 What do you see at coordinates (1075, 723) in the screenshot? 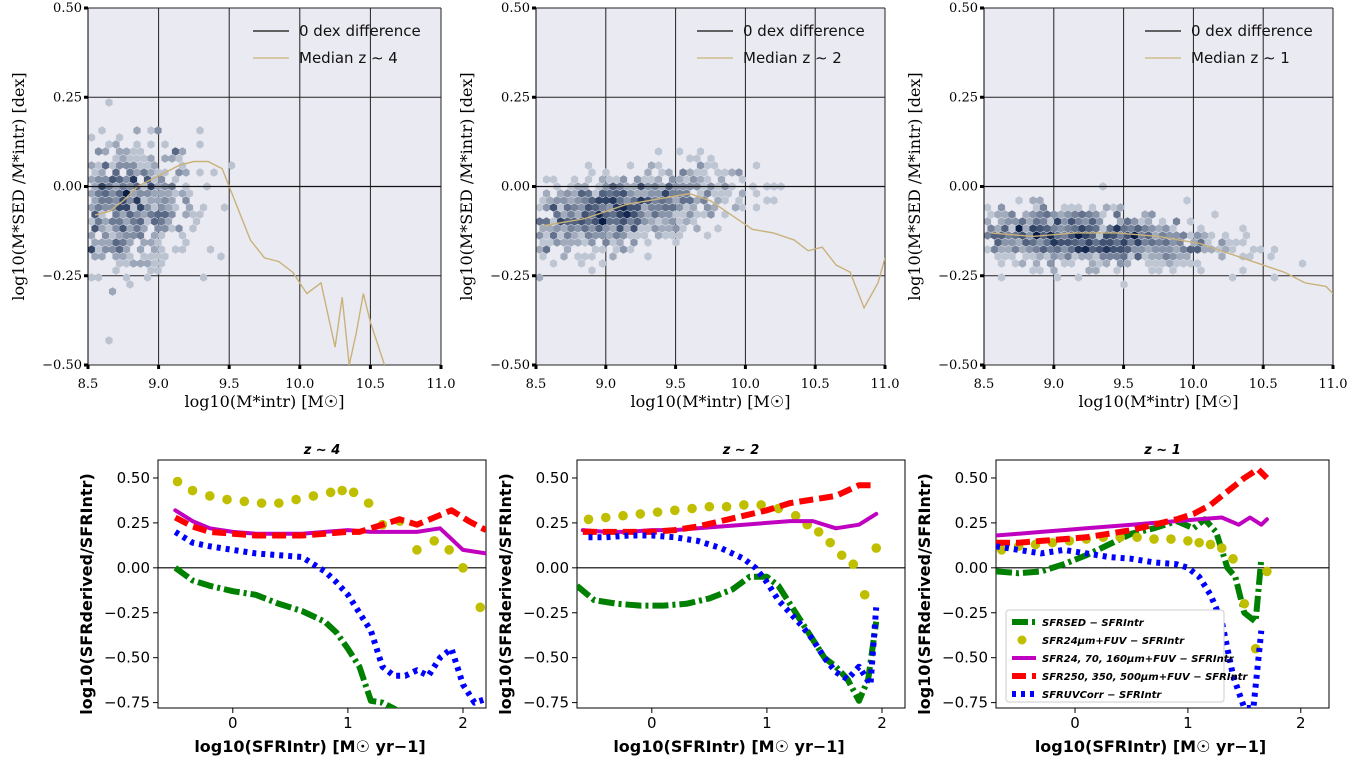
I see `x-tick-label: 0` at bounding box center [1075, 723].